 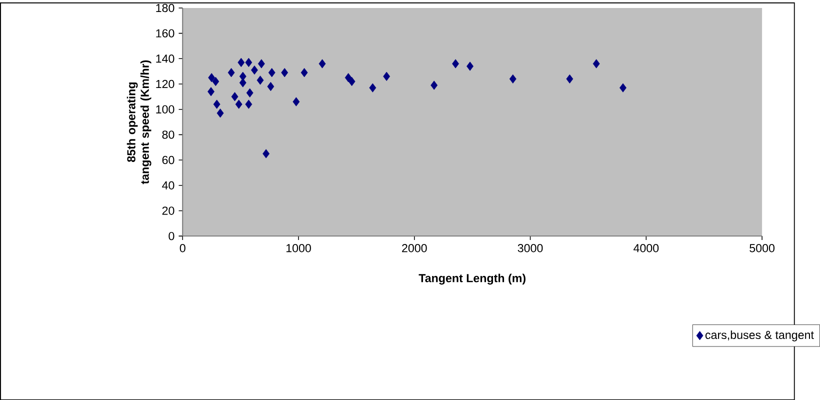 I want to click on x-tick-label: 1000, so click(x=298, y=248).